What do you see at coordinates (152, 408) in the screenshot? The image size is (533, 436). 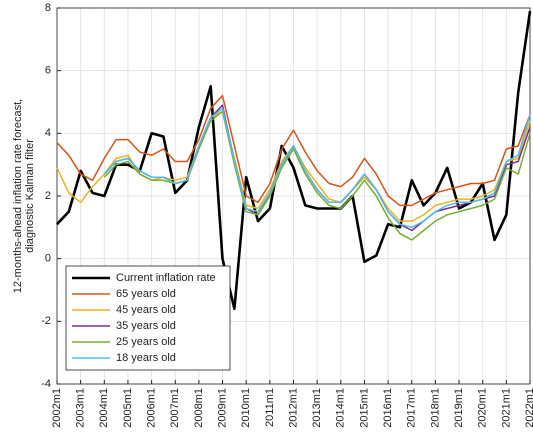 I see `x-tick-label: 2006m1` at bounding box center [152, 408].